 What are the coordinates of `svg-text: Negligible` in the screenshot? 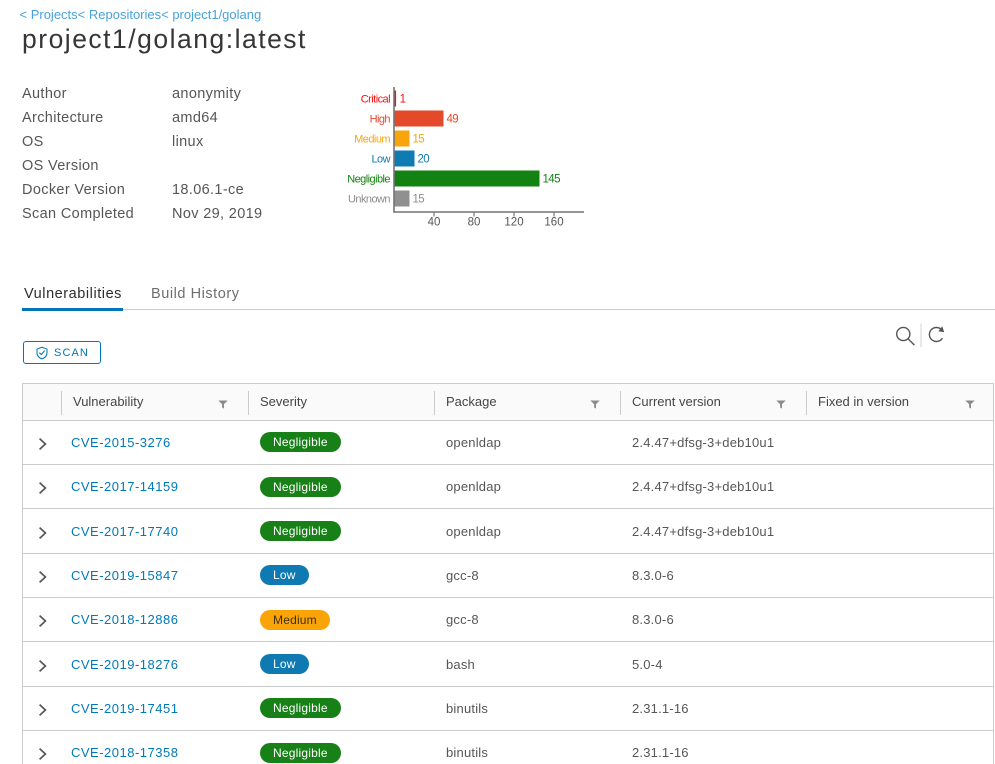 It's located at (368, 180).